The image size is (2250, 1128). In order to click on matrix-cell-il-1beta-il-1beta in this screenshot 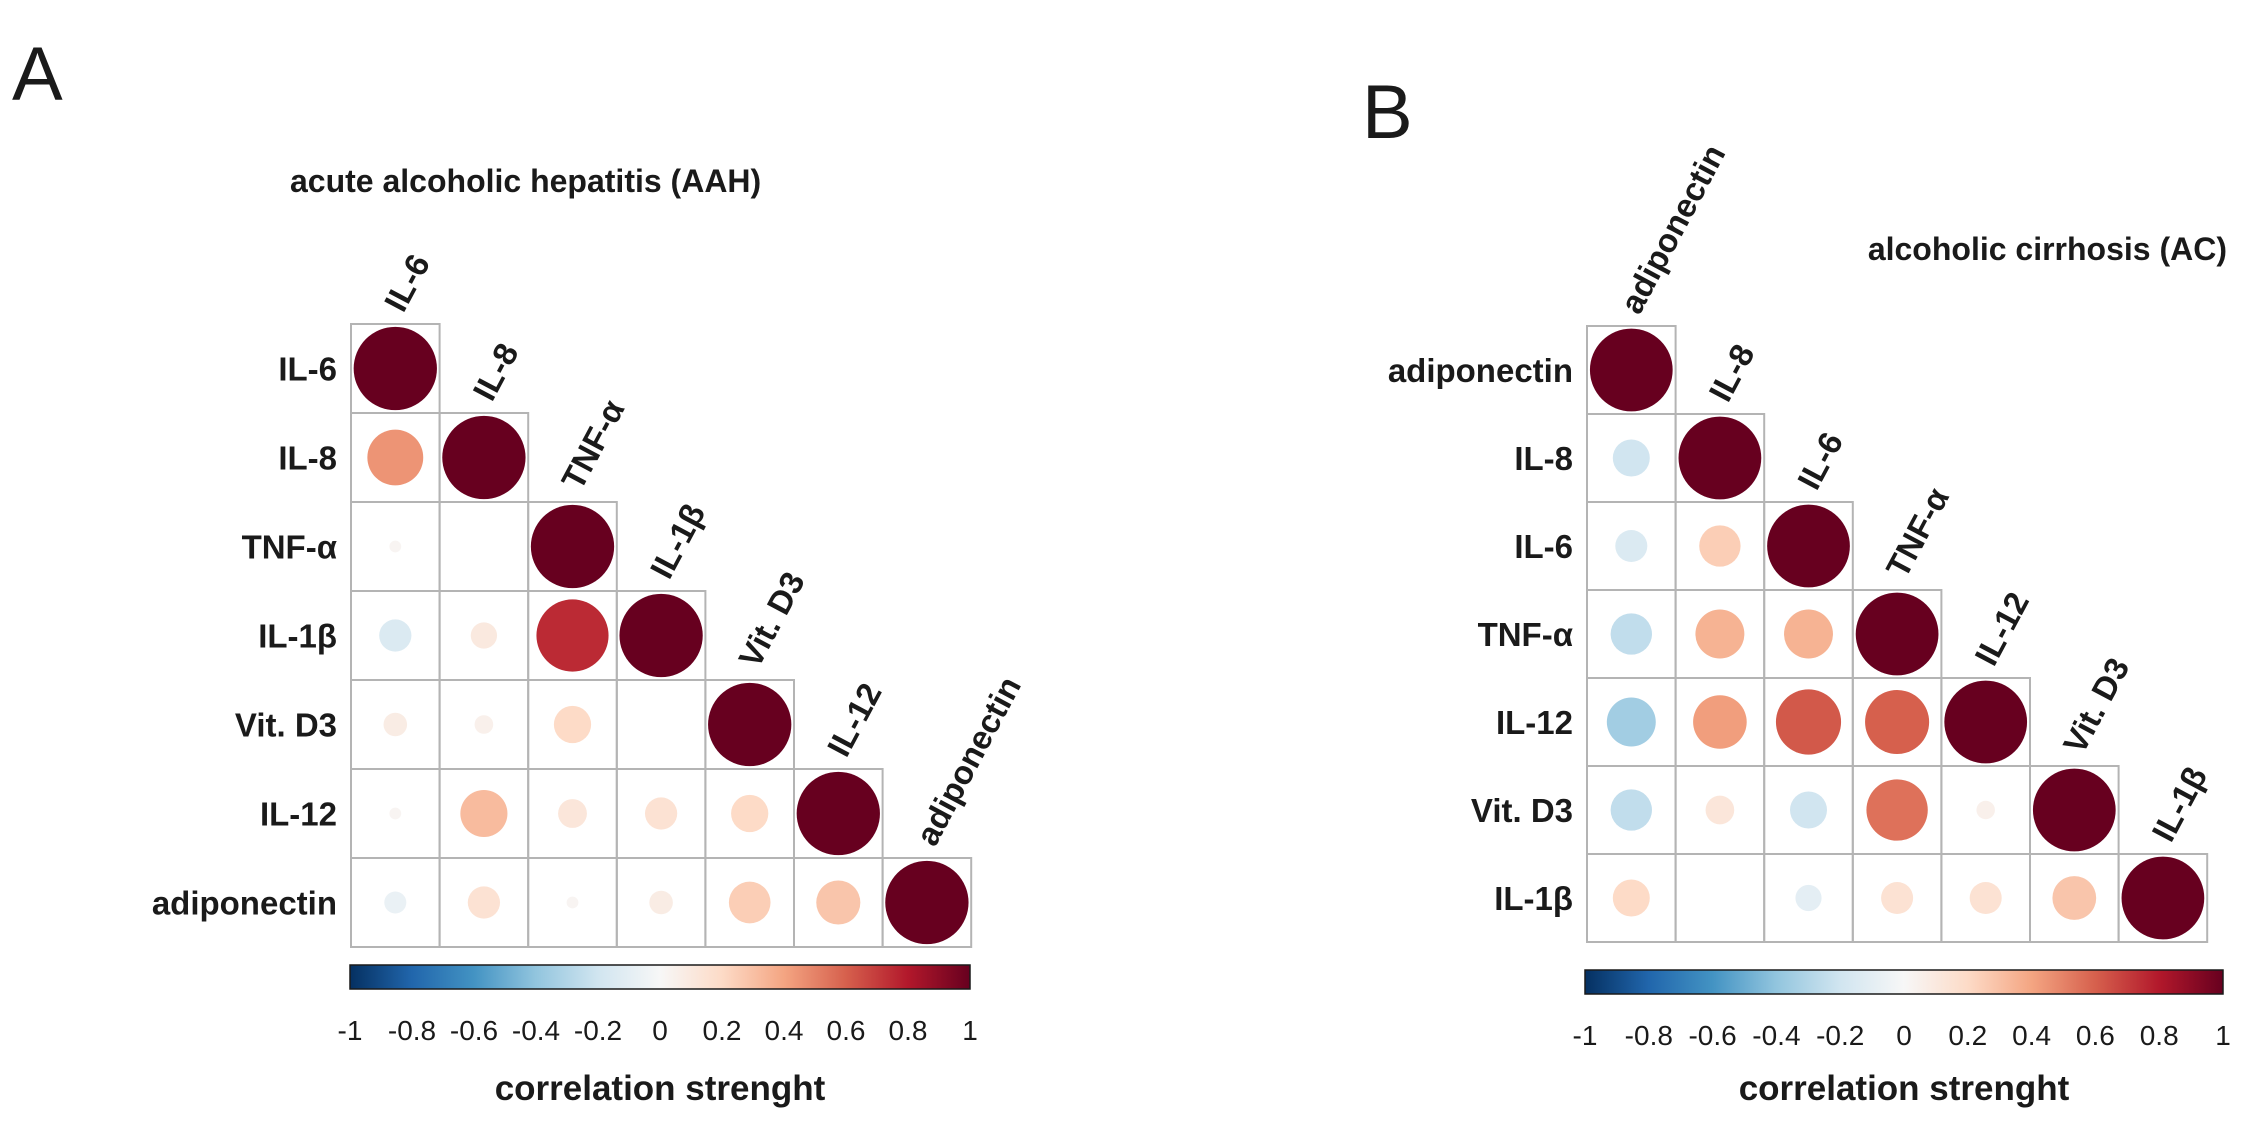, I will do `click(2163, 898)`.